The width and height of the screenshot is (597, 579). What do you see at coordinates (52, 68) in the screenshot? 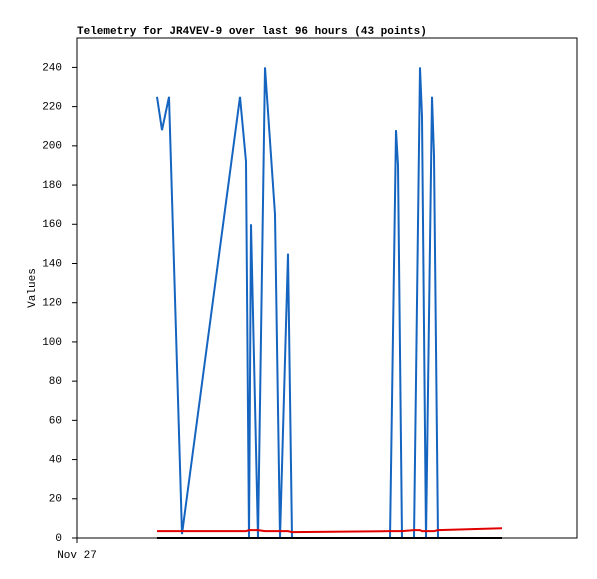
I see `y-tick-label: 240` at bounding box center [52, 68].